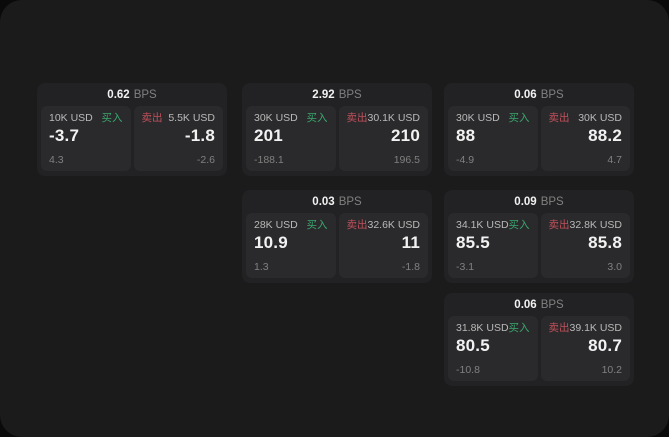 This screenshot has height=437, width=669. Describe the element at coordinates (585, 348) in the screenshot. I see `sell-panel: 卖出 39.1K USD 80.7 10.2` at that location.